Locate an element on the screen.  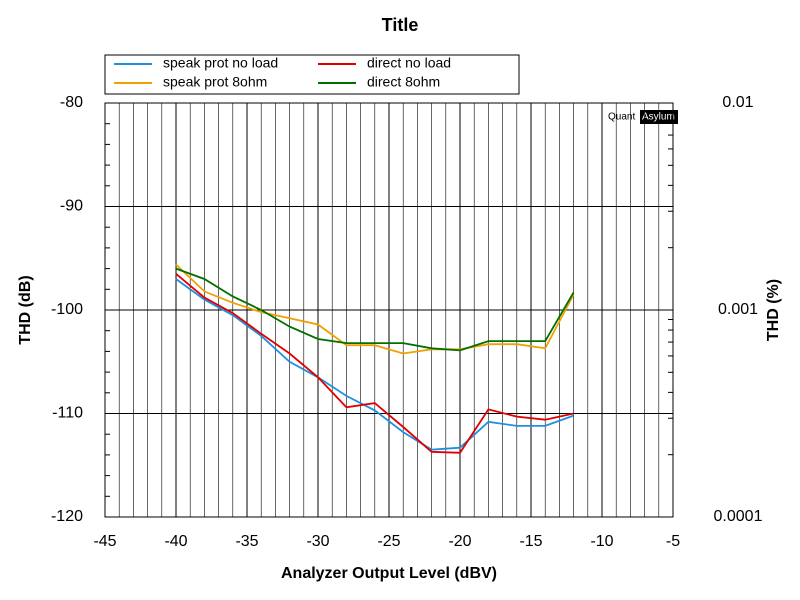
legend-label: speak prot 8ohm is located at coordinates (215, 82).